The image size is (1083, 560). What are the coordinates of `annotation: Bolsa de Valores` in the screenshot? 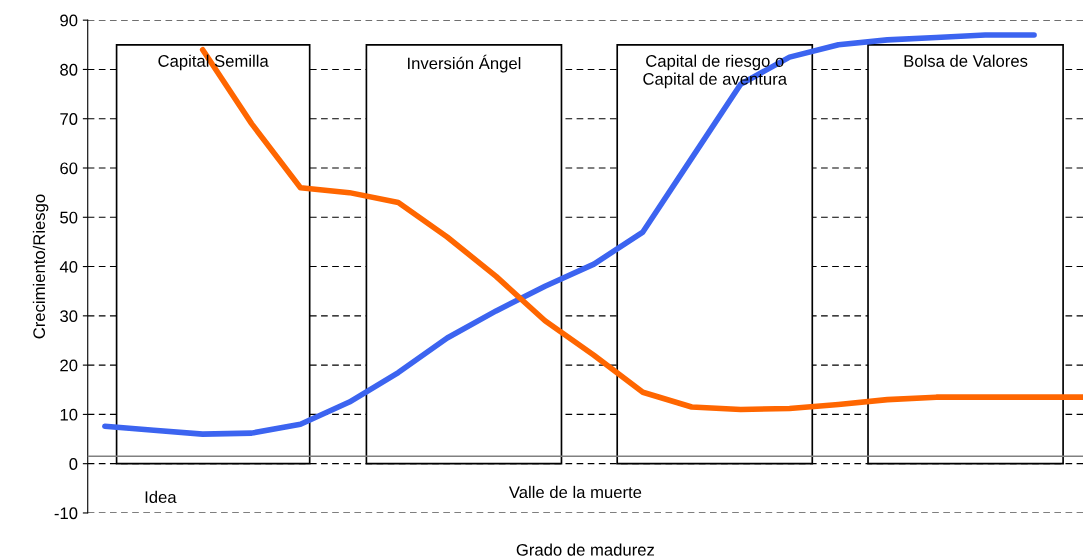 It's located at (966, 60).